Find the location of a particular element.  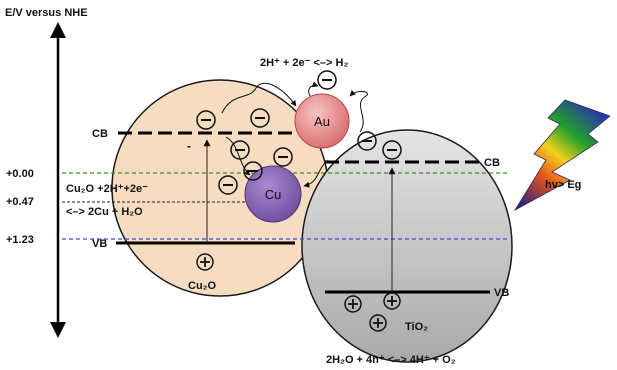

cu-label: Cu is located at coordinates (273, 194).